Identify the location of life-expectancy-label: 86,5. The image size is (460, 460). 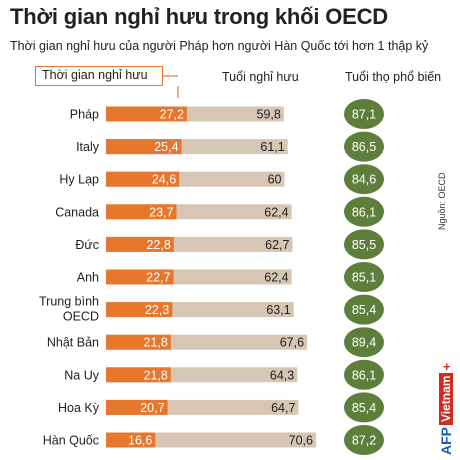
(364, 147).